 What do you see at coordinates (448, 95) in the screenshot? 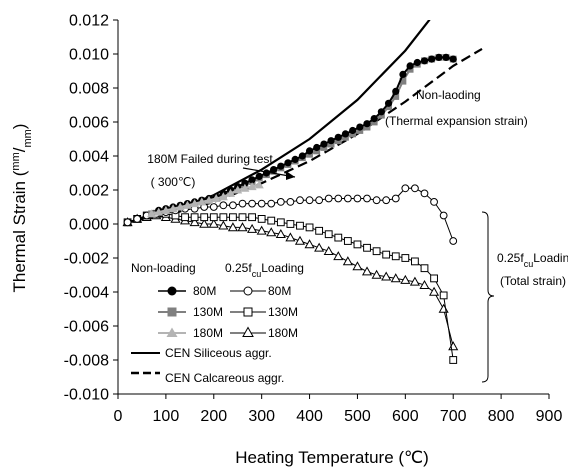
I see `nonloading-annotation-line1: Non-laoding` at bounding box center [448, 95].